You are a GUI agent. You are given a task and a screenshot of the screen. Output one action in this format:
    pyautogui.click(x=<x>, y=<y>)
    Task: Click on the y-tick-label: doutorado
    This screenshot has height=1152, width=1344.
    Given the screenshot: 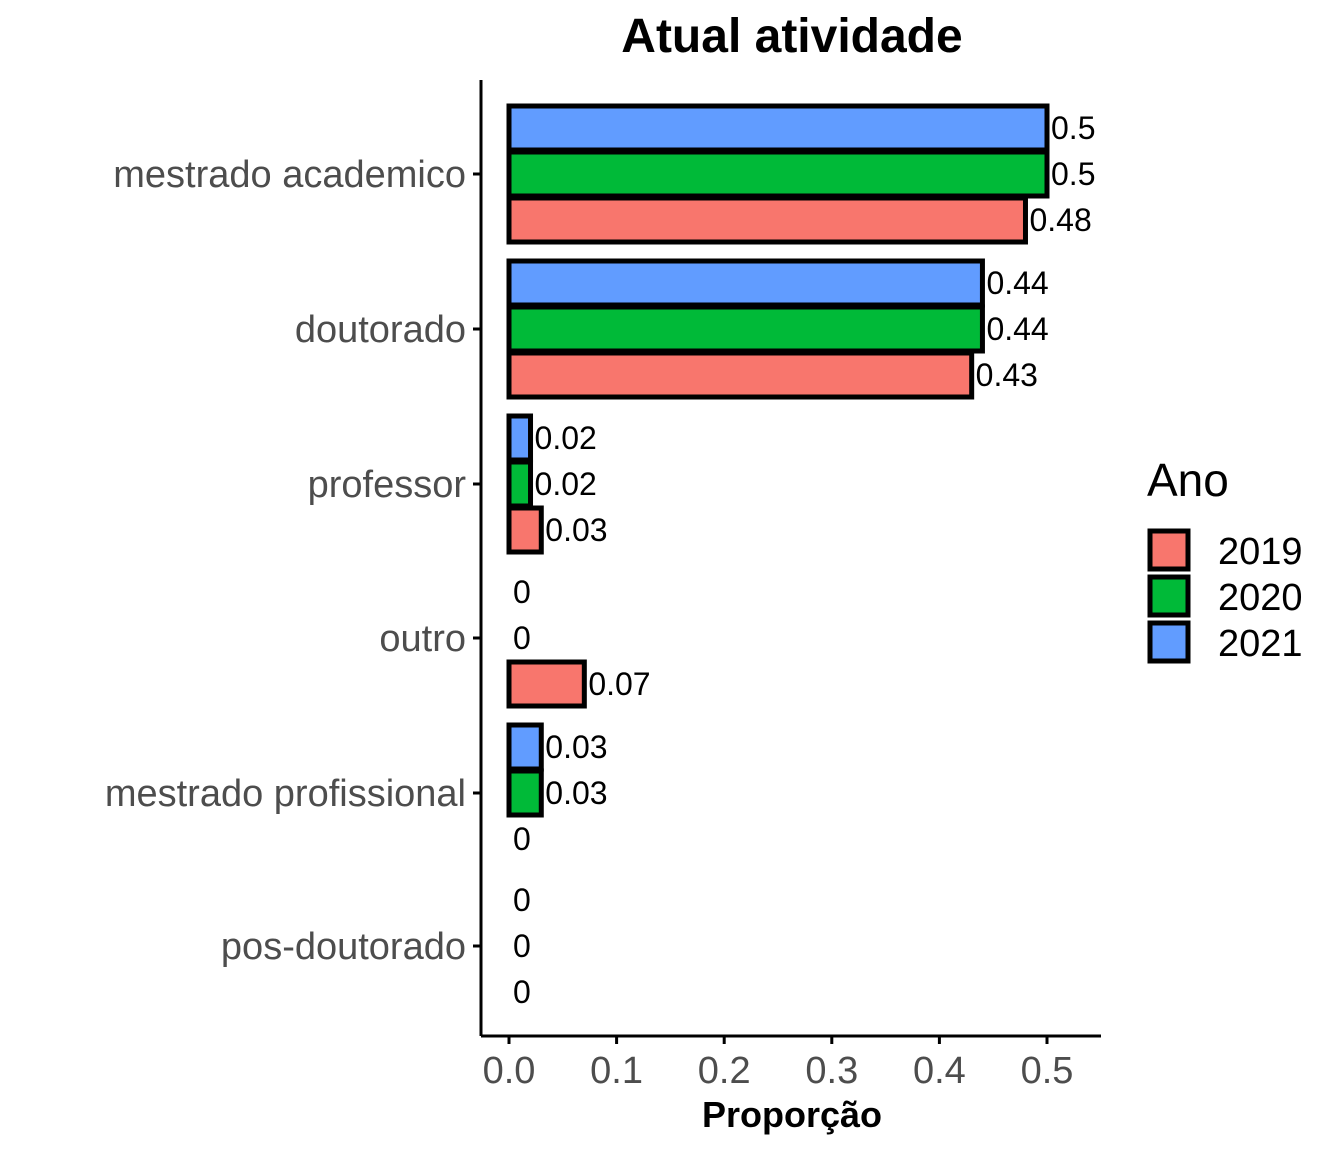 What is the action you would take?
    pyautogui.click(x=380, y=330)
    